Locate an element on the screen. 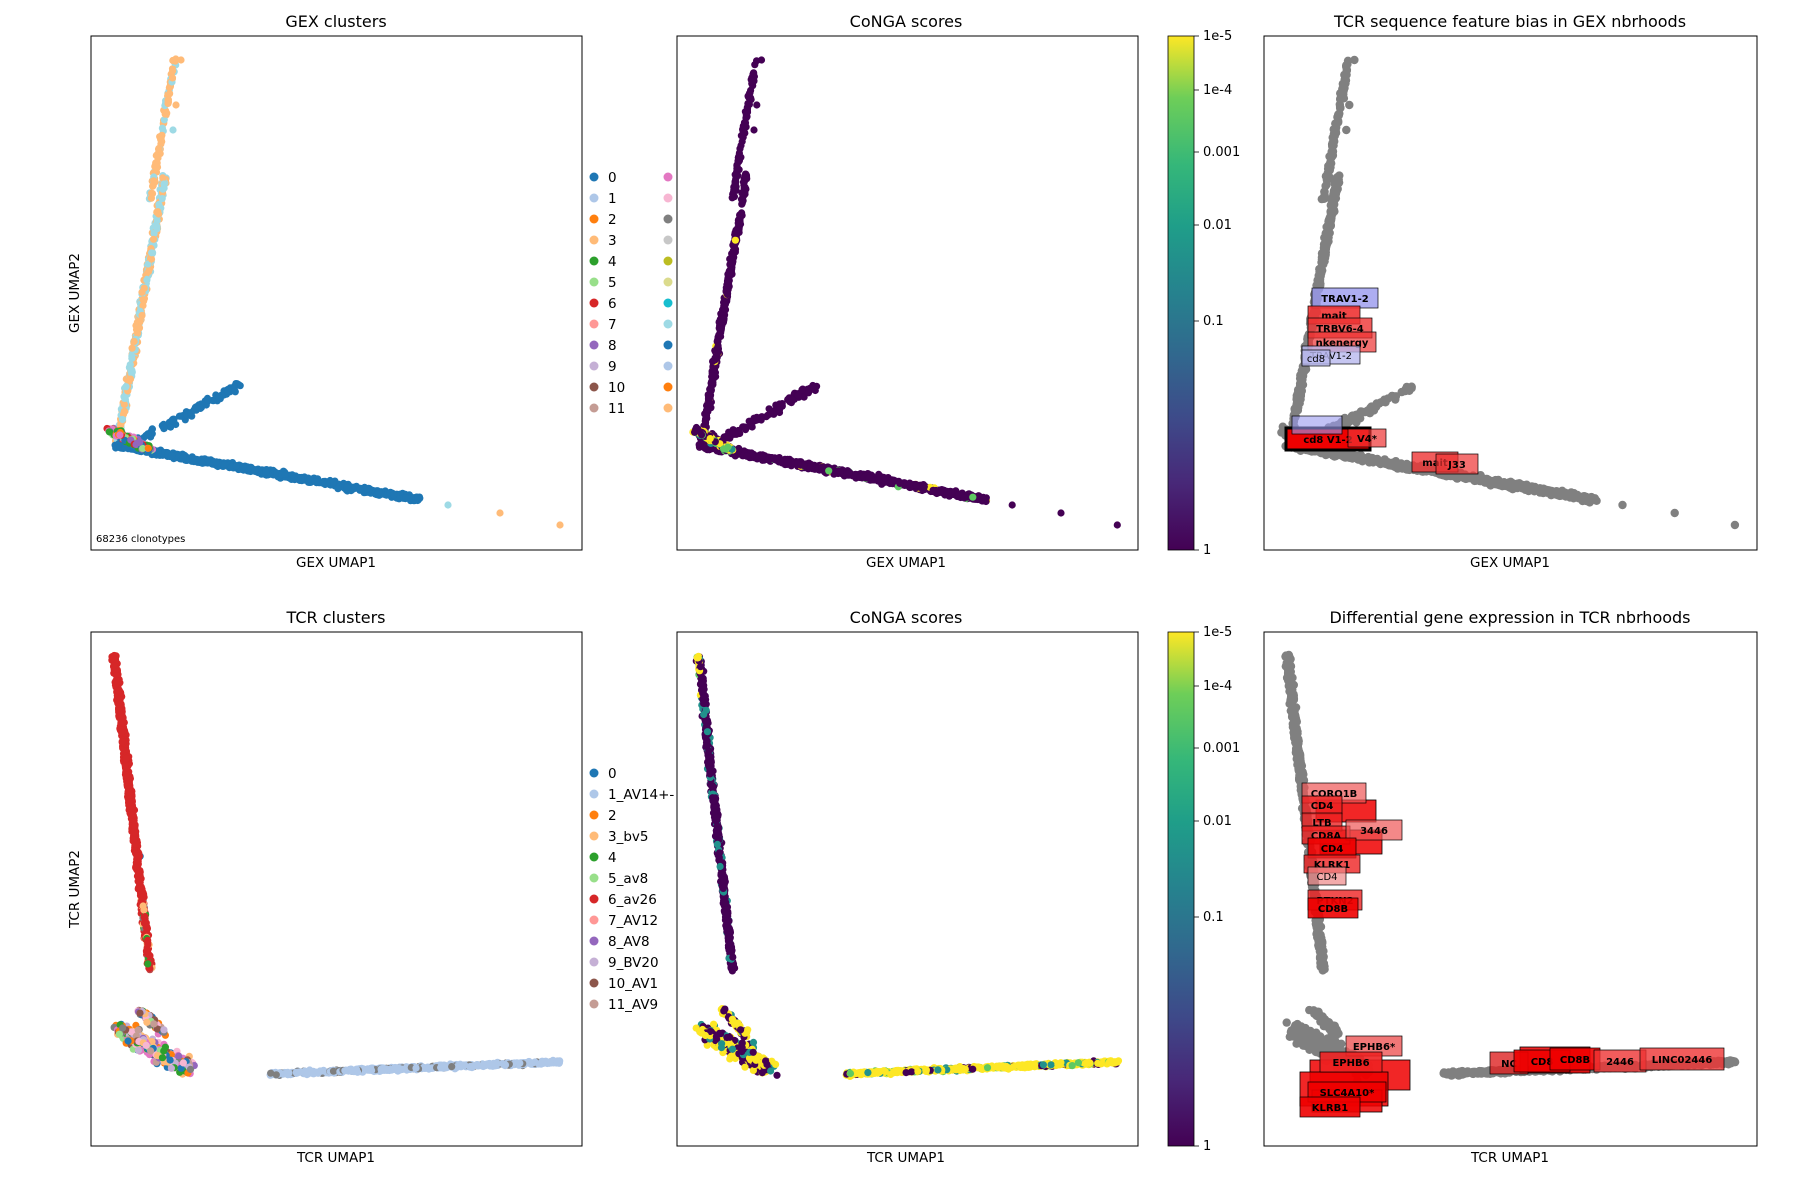  legend-label: 7 is located at coordinates (612, 325).